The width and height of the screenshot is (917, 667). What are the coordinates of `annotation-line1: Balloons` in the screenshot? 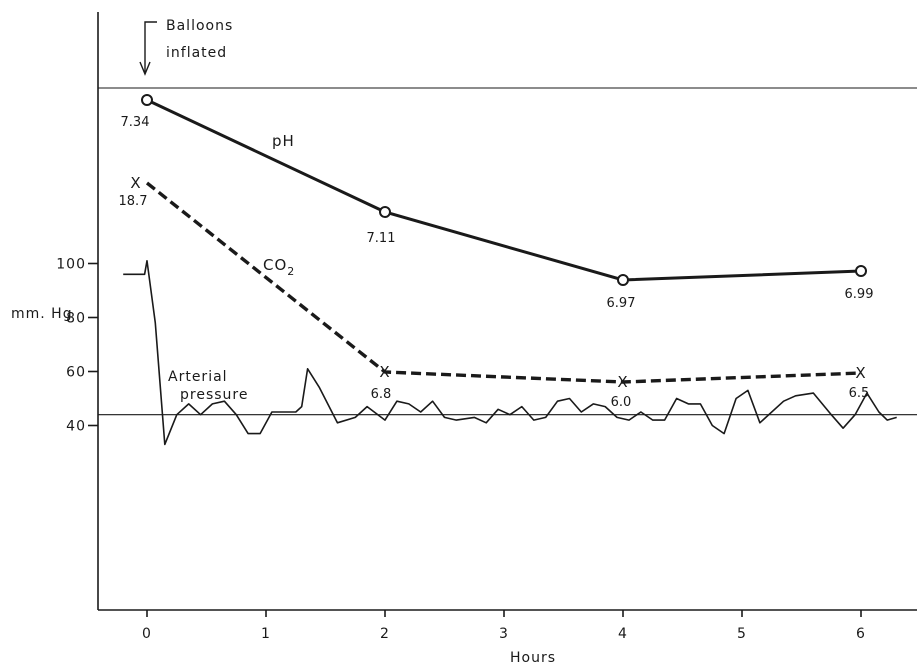 It's located at (199, 26).